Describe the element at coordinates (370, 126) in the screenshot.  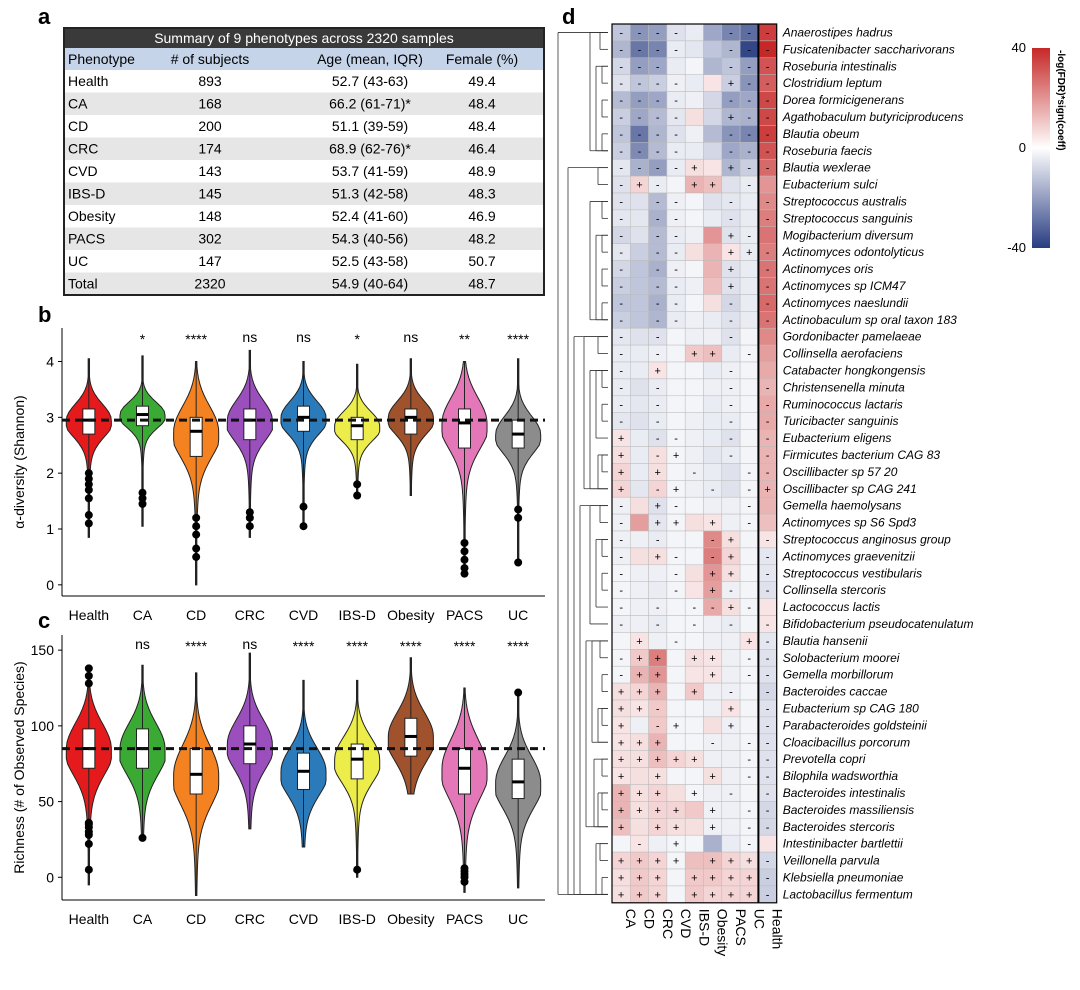
I see `table-cell: 51.1 (39-59)` at that location.